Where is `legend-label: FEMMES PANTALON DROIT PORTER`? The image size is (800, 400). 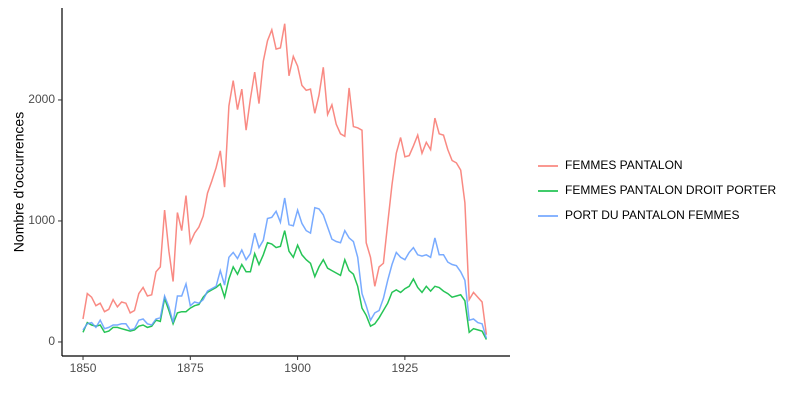 legend-label: FEMMES PANTALON DROIT PORTER is located at coordinates (670, 190).